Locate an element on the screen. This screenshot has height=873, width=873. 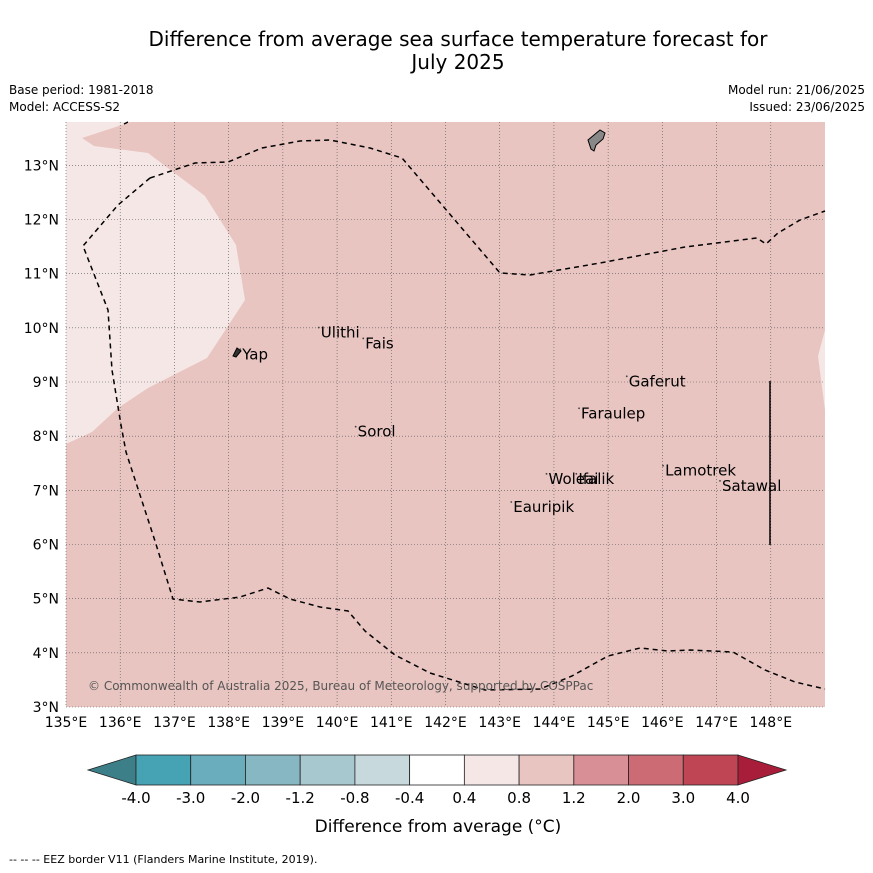
place-label: Fais is located at coordinates (379, 343).